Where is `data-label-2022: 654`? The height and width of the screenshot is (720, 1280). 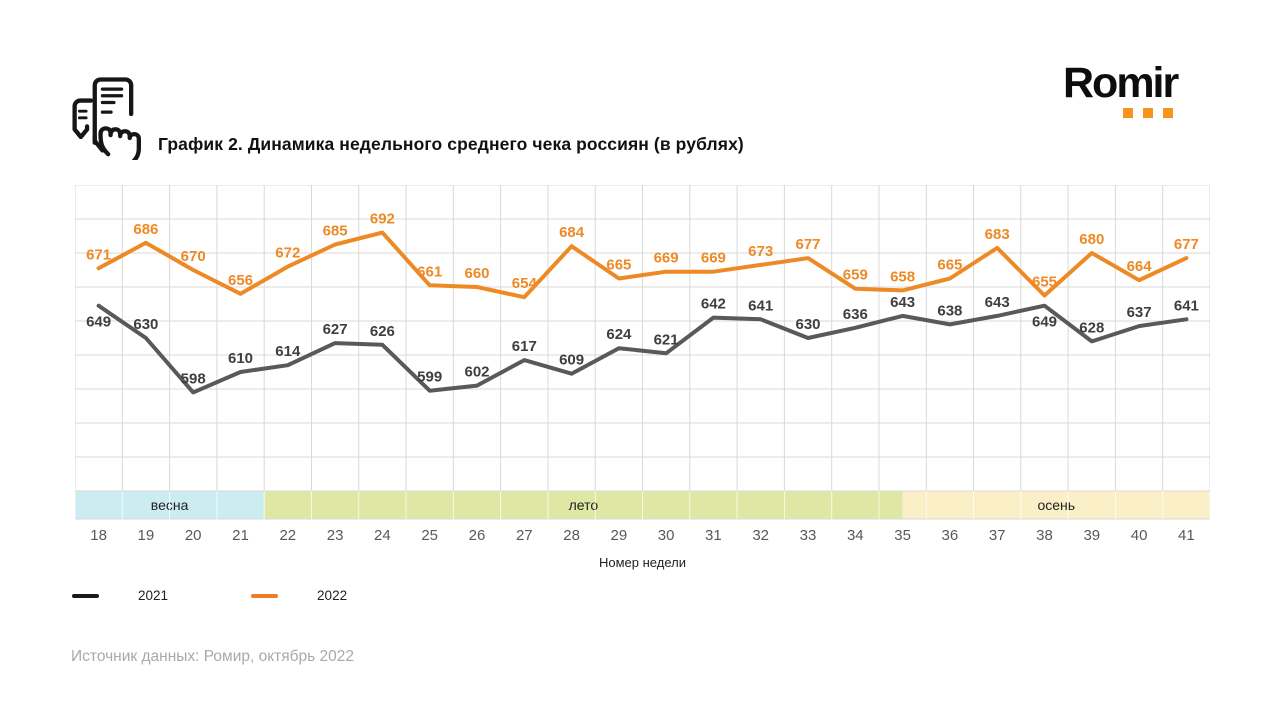 data-label-2022: 654 is located at coordinates (525, 283).